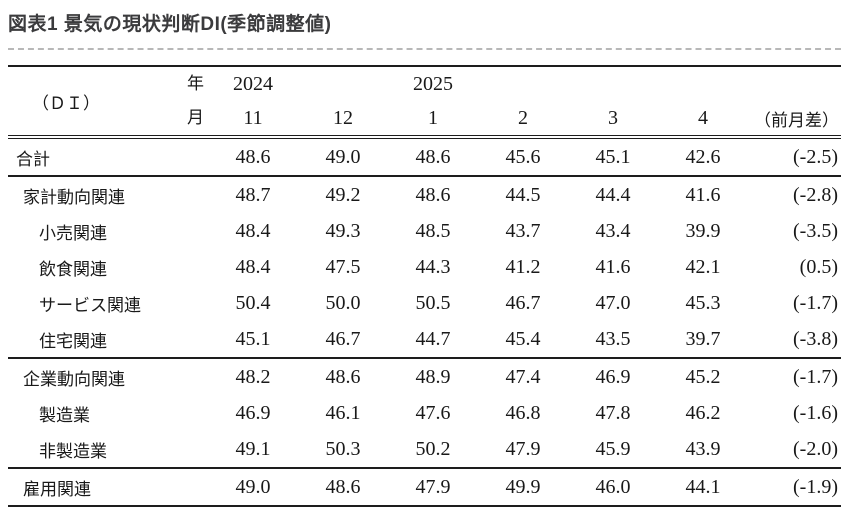 Image resolution: width=849 pixels, height=509 pixels. Describe the element at coordinates (33, 159) in the screenshot. I see `row-label-total: 合計` at that location.